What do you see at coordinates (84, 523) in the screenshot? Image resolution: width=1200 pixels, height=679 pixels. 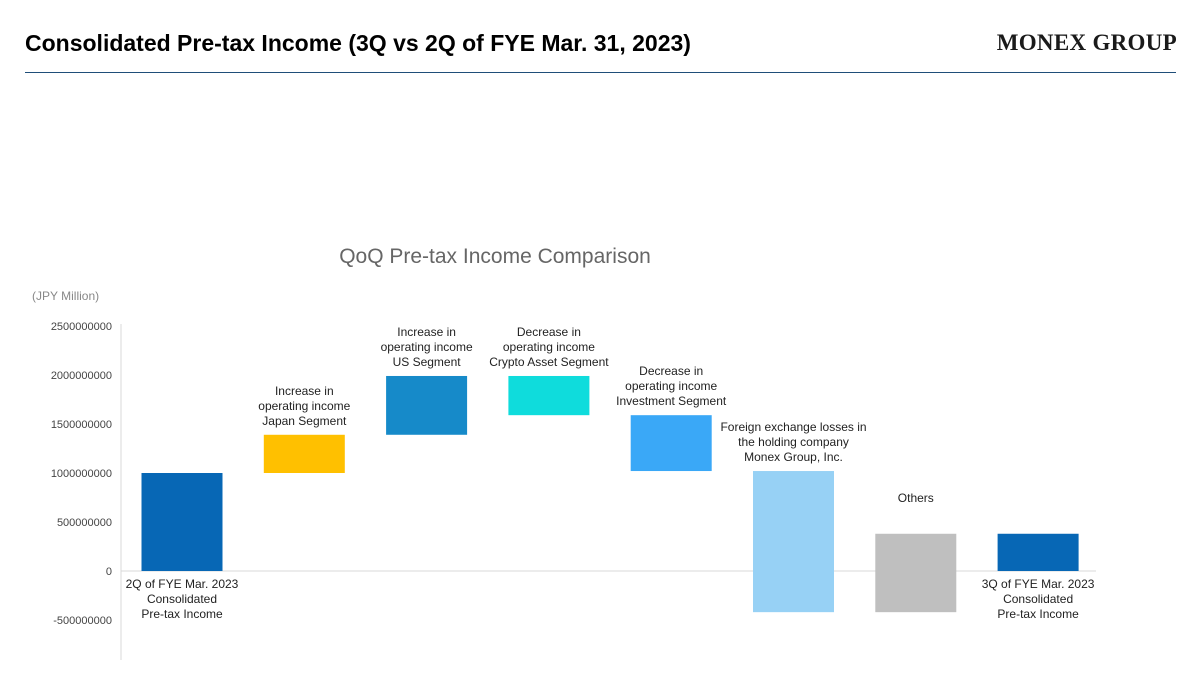 I see `y-tick-label: 500000000` at bounding box center [84, 523].